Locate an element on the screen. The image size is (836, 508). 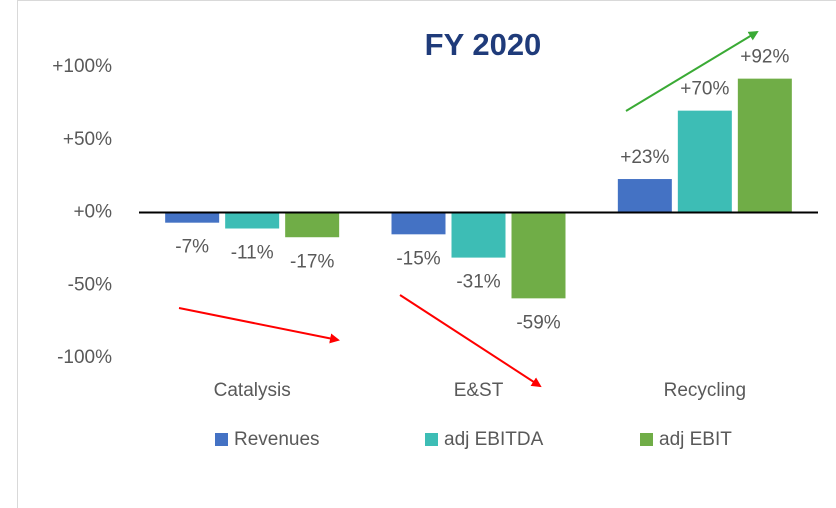
value-label: -7% is located at coordinates (192, 247).